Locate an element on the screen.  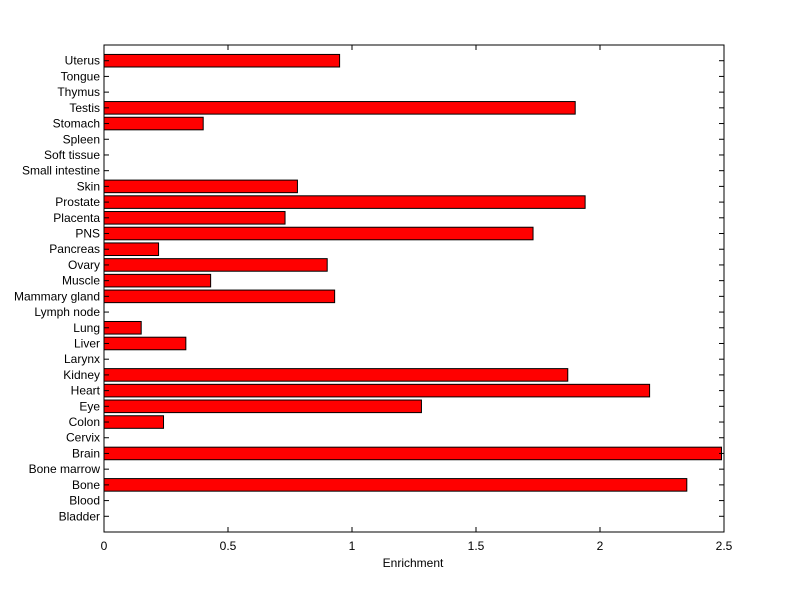
y-tick-label: Ovary is located at coordinates (84, 265).